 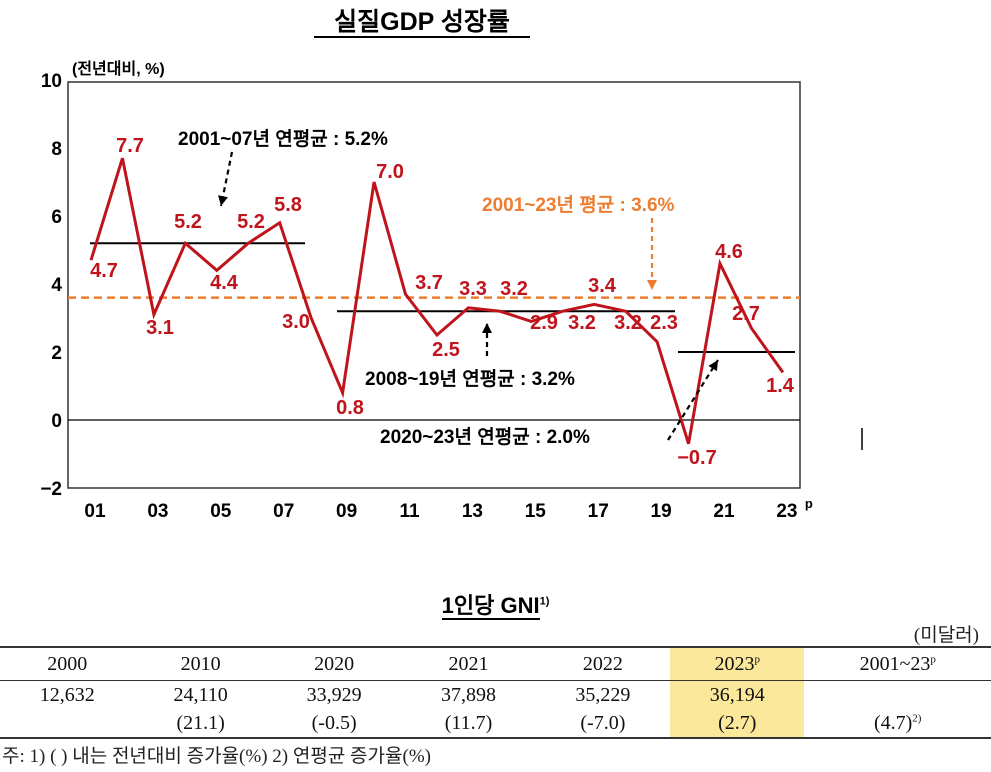 What do you see at coordinates (221, 511) in the screenshot?
I see `x-tick-label: 05` at bounding box center [221, 511].